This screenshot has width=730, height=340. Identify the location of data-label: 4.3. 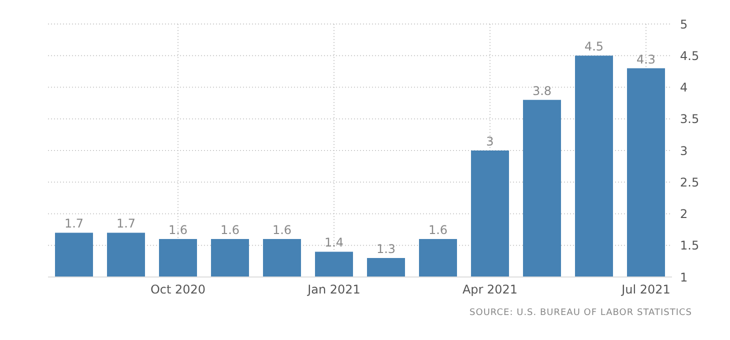
(646, 59).